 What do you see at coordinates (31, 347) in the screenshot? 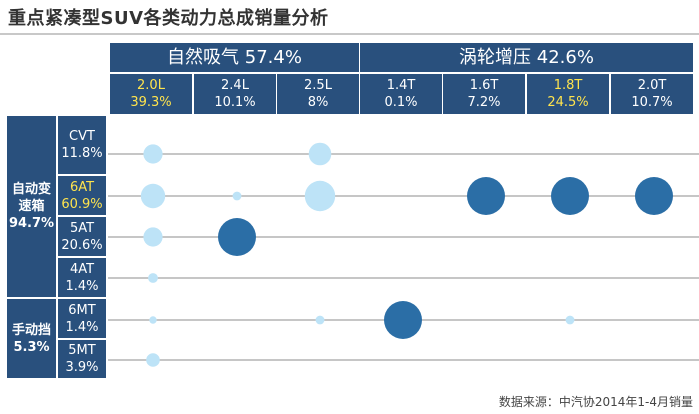
I see `row-group-manual-share: 5.3%` at bounding box center [31, 347].